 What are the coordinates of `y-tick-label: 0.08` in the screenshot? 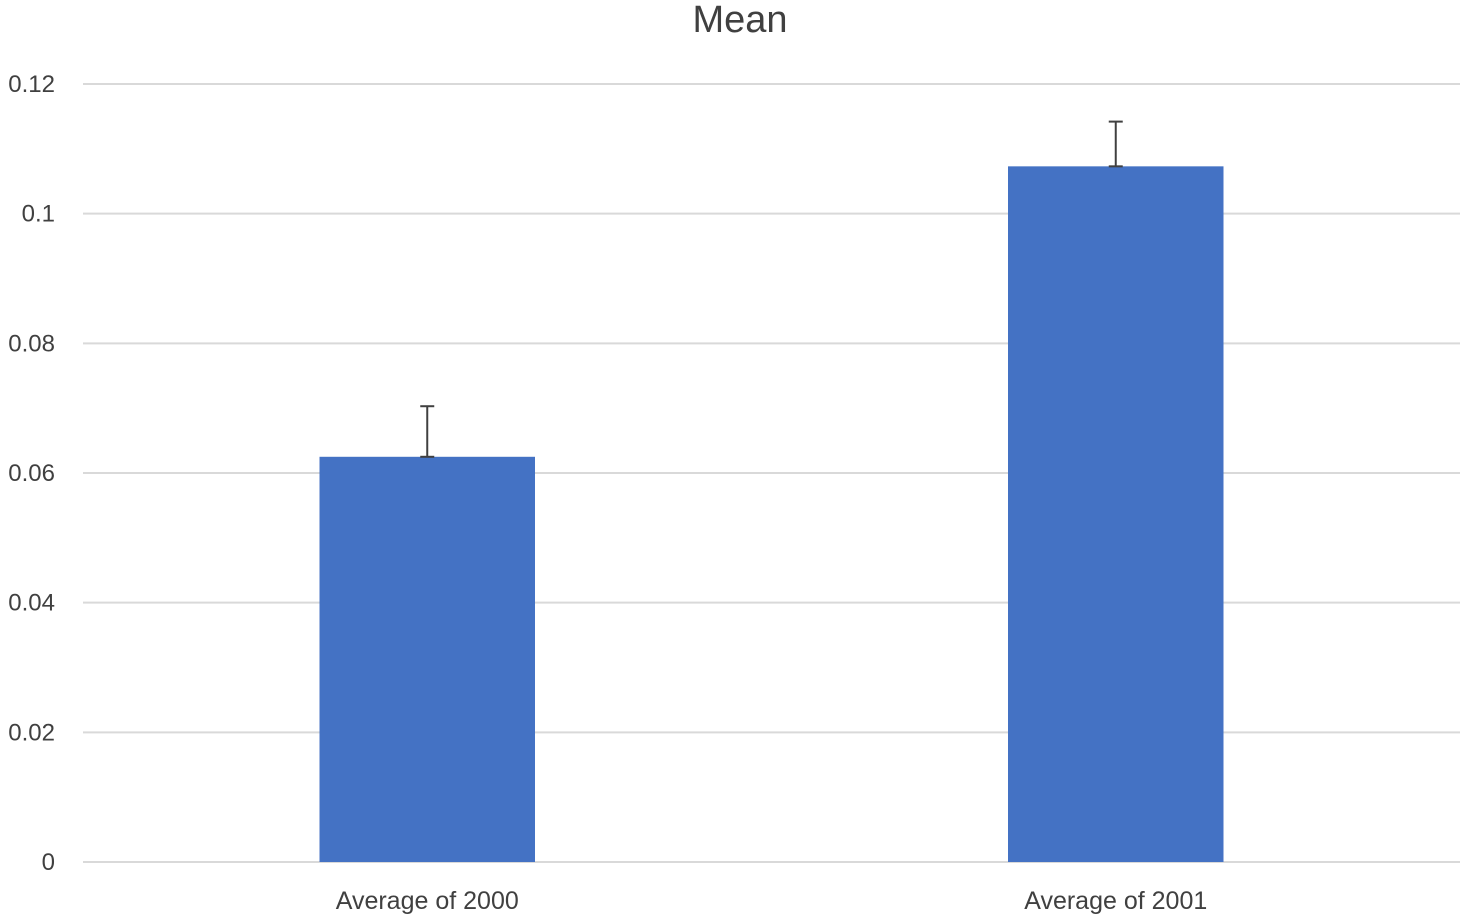 It's located at (31, 343).